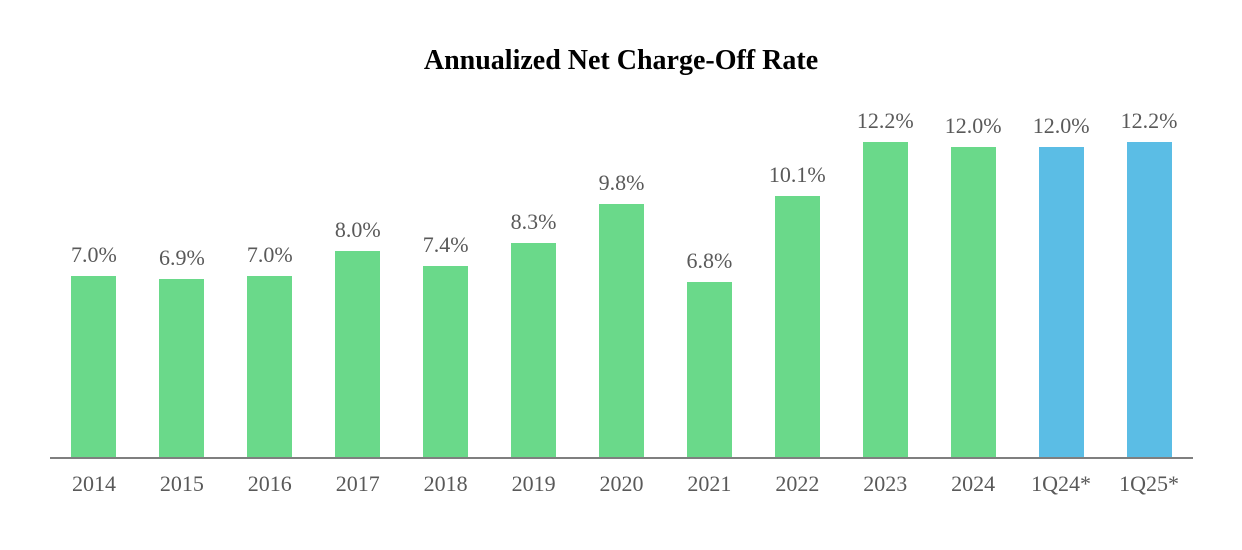  Describe the element at coordinates (357, 229) in the screenshot. I see `bar-value-label: 8.0%` at that location.